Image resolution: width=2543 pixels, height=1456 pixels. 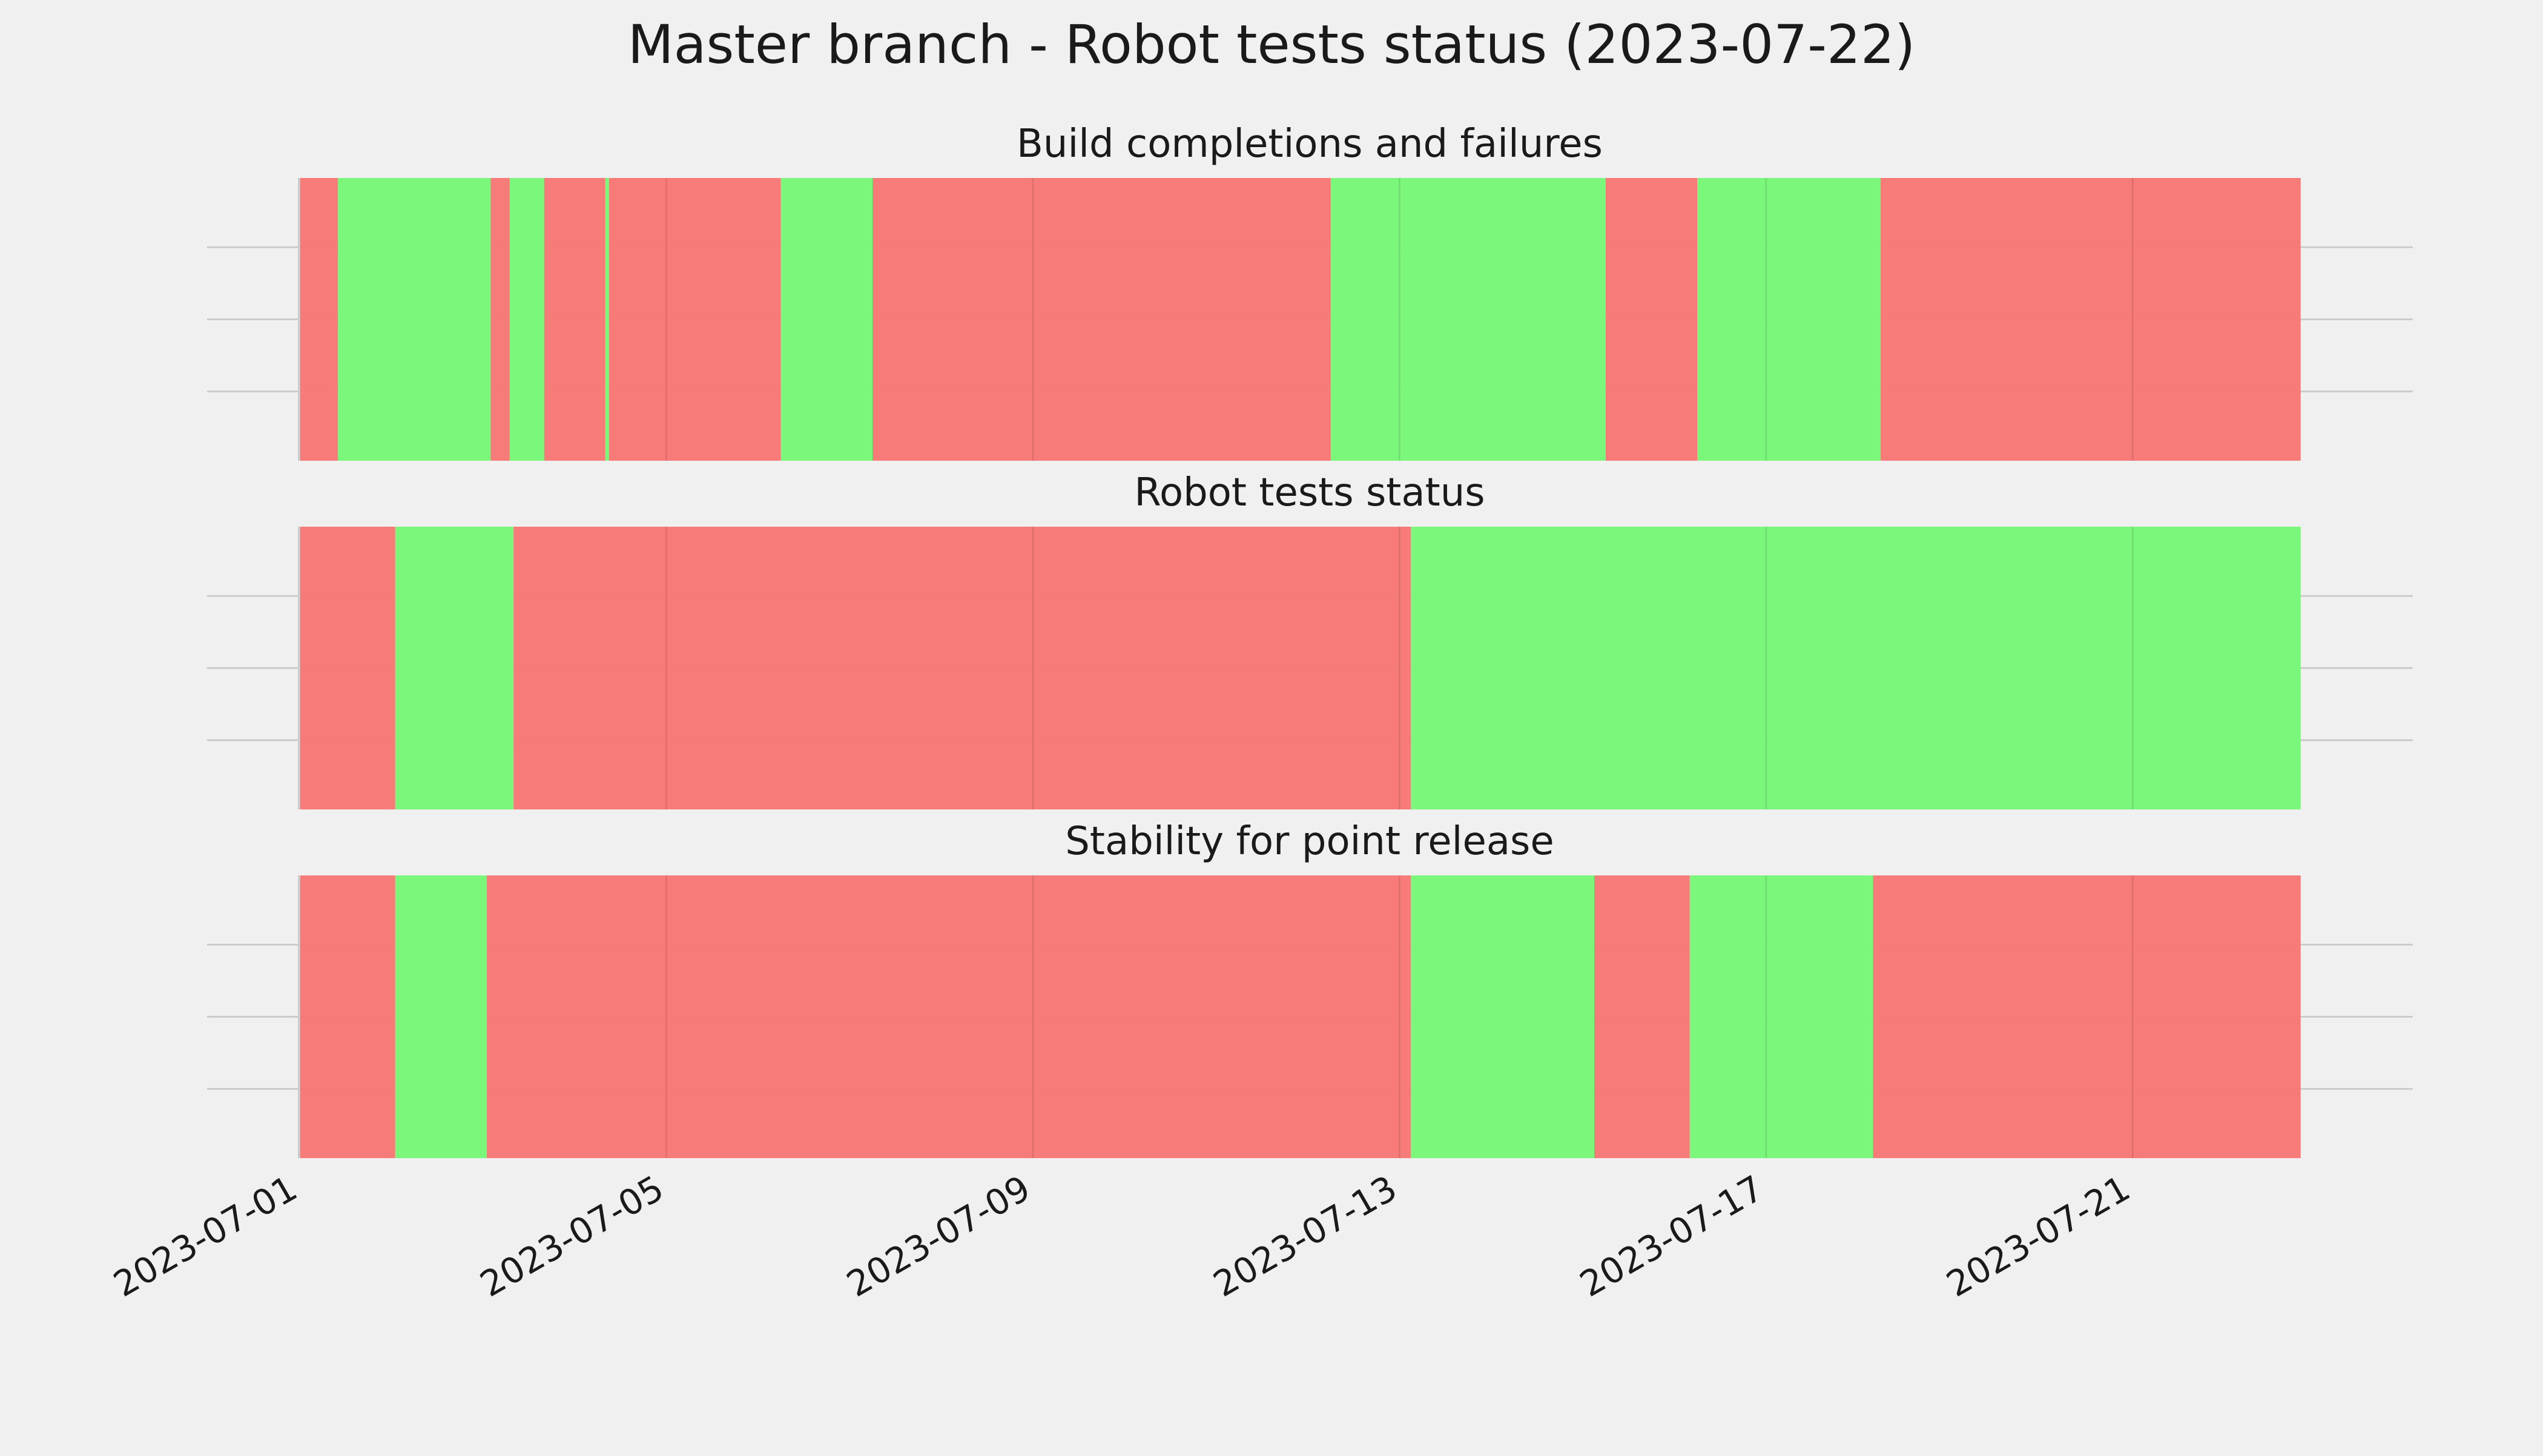 I want to click on x-tick-label: 2023-07-05, so click(x=572, y=1236).